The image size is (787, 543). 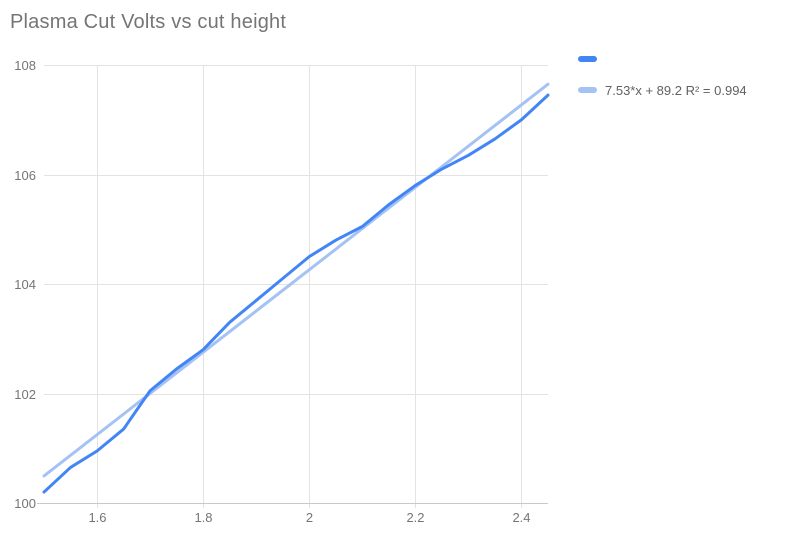 What do you see at coordinates (309, 517) in the screenshot?
I see `x-axis-tick-label: 2` at bounding box center [309, 517].